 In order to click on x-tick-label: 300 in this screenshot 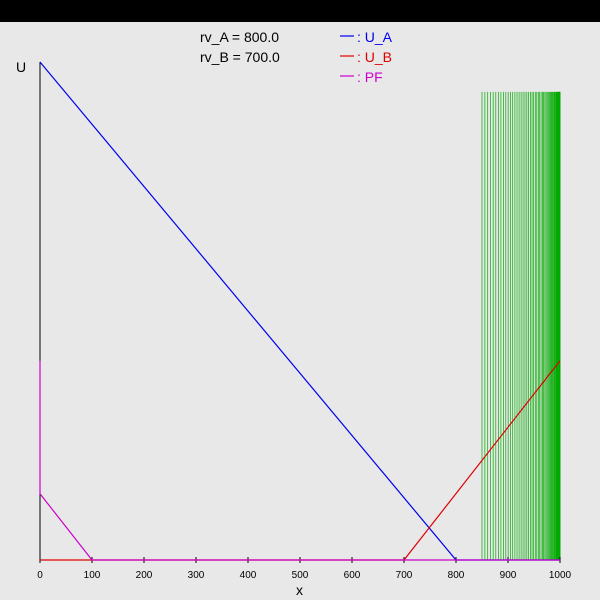, I will do `click(196, 575)`.